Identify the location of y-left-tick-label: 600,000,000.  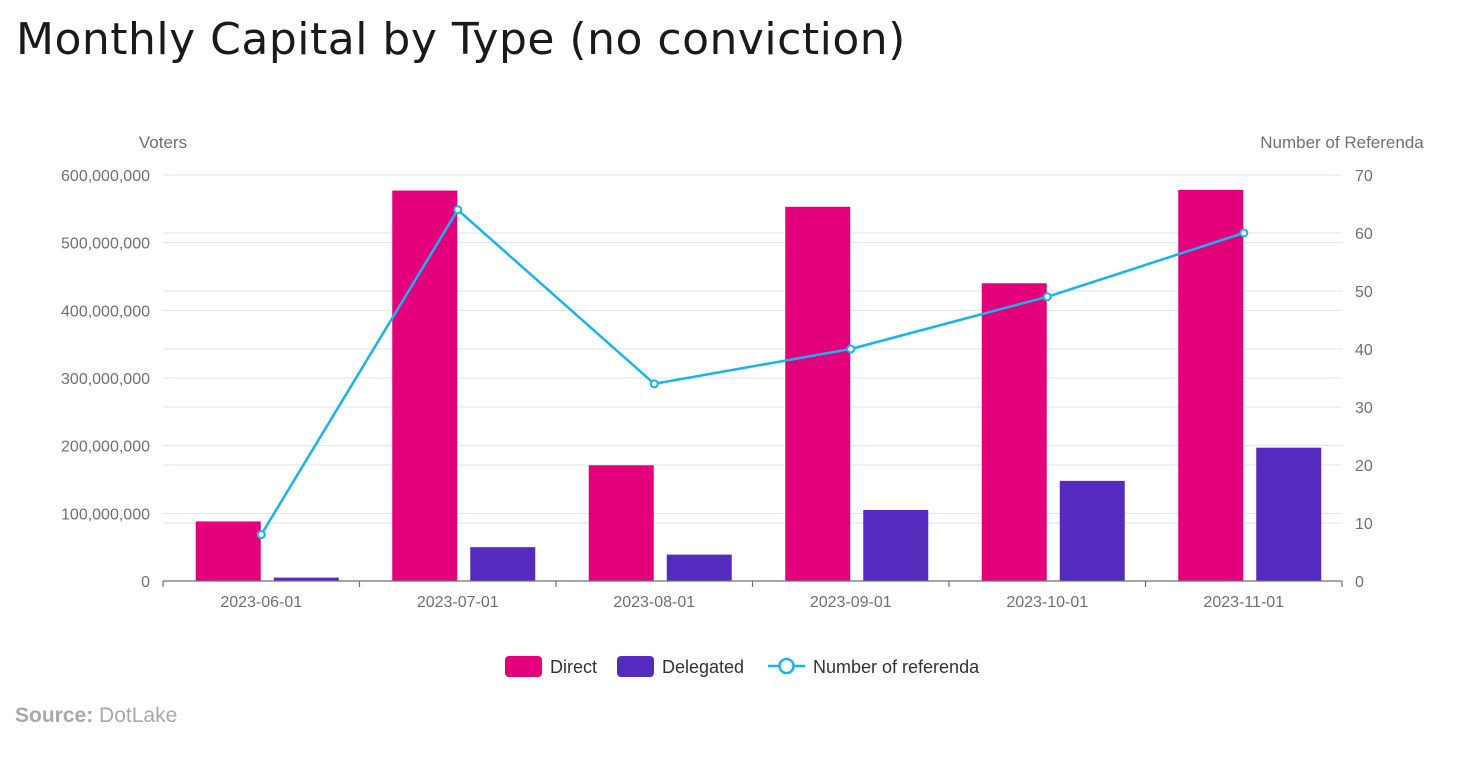
(105, 176).